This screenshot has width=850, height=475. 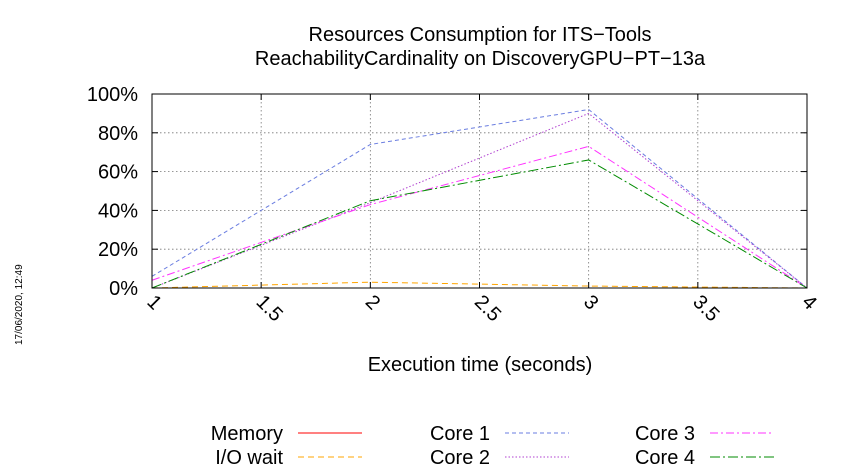 What do you see at coordinates (480, 365) in the screenshot?
I see `x-axis-label: Execution time (seconds)` at bounding box center [480, 365].